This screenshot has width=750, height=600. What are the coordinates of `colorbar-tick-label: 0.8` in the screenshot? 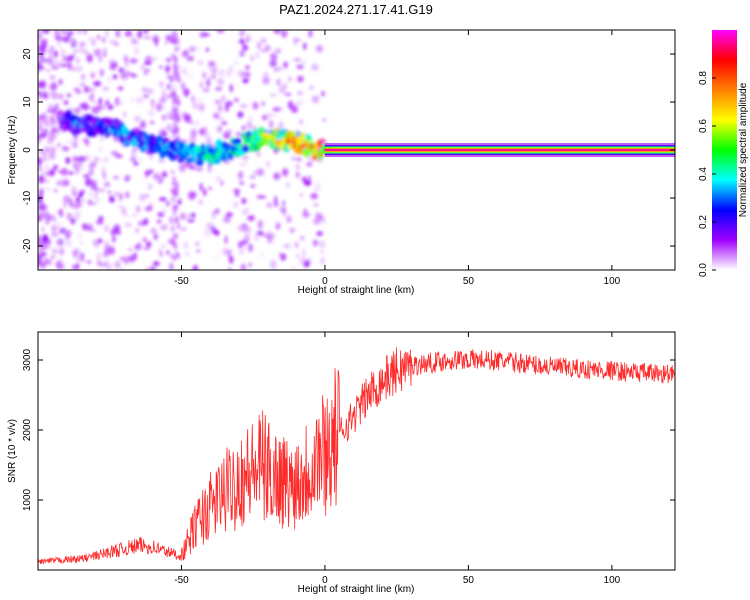 It's located at (703, 78).